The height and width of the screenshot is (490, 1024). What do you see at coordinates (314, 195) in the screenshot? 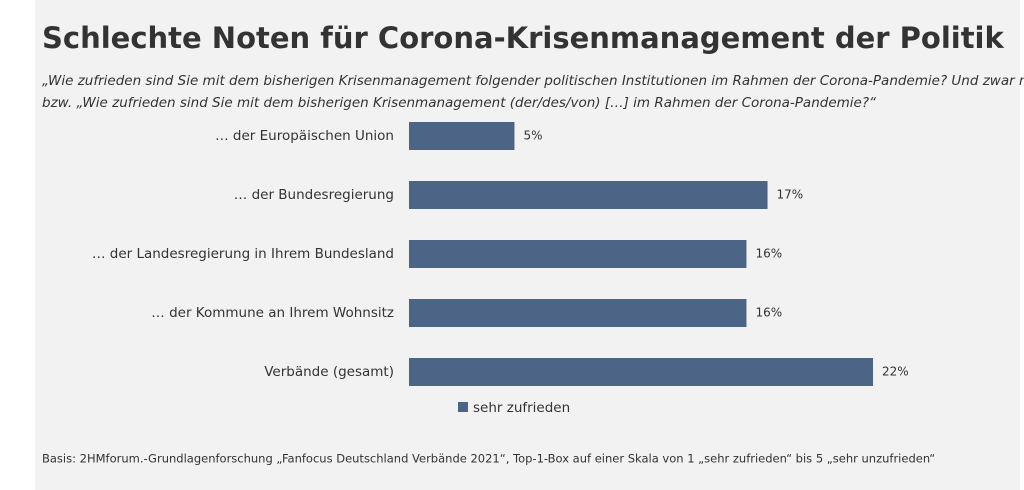
I see `category-label: … der Bundesregierung` at bounding box center [314, 195].